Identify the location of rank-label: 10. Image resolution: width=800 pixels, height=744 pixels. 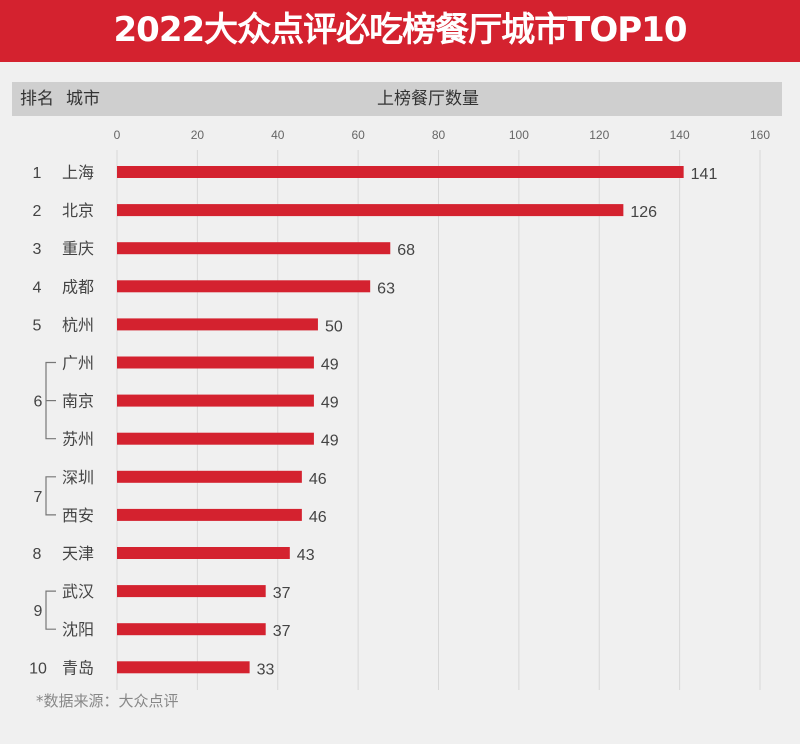
(38, 668).